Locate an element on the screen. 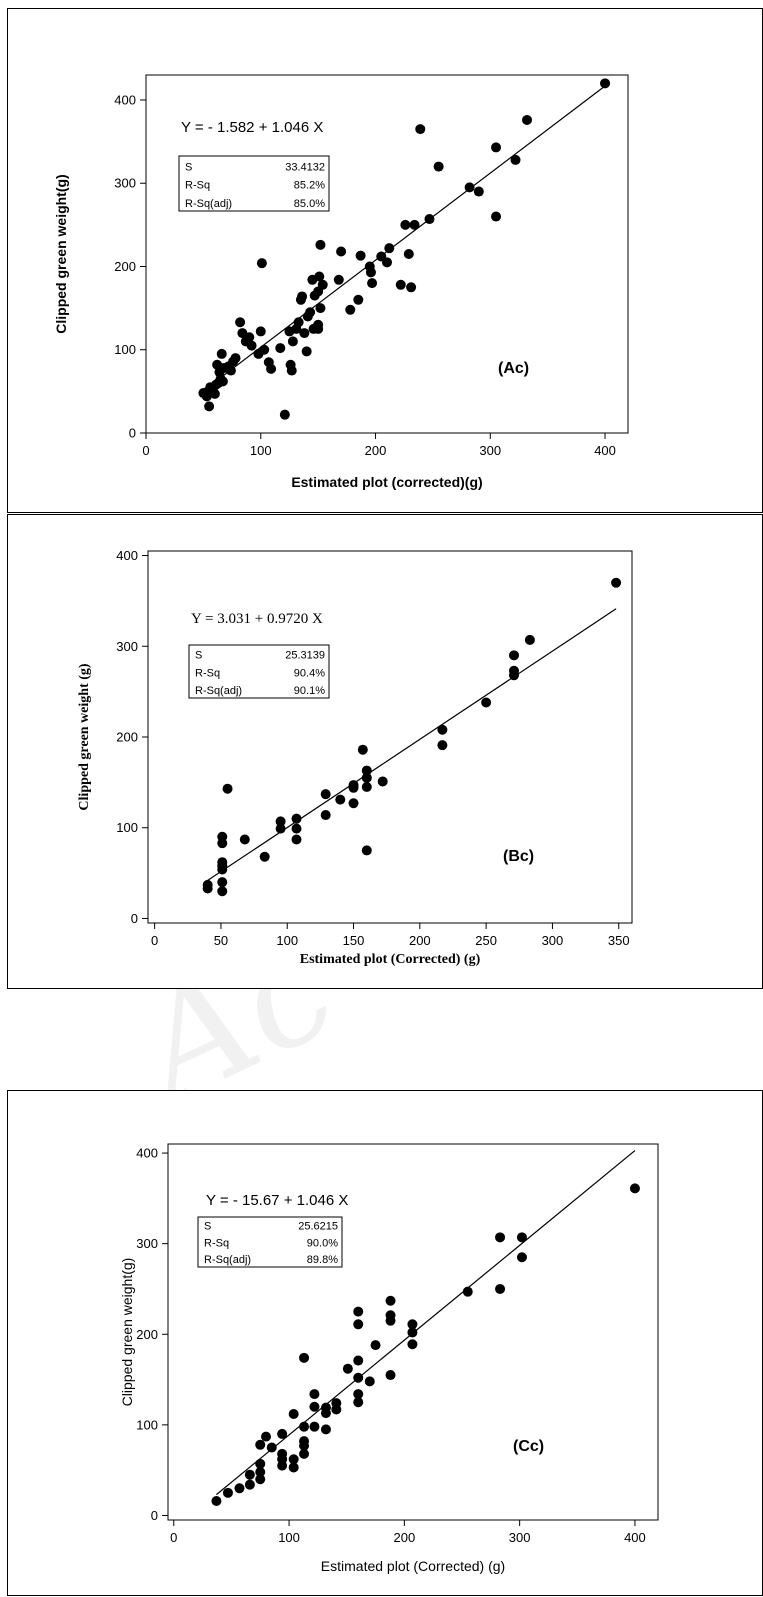  y-tick-label: 200 is located at coordinates (127, 737).